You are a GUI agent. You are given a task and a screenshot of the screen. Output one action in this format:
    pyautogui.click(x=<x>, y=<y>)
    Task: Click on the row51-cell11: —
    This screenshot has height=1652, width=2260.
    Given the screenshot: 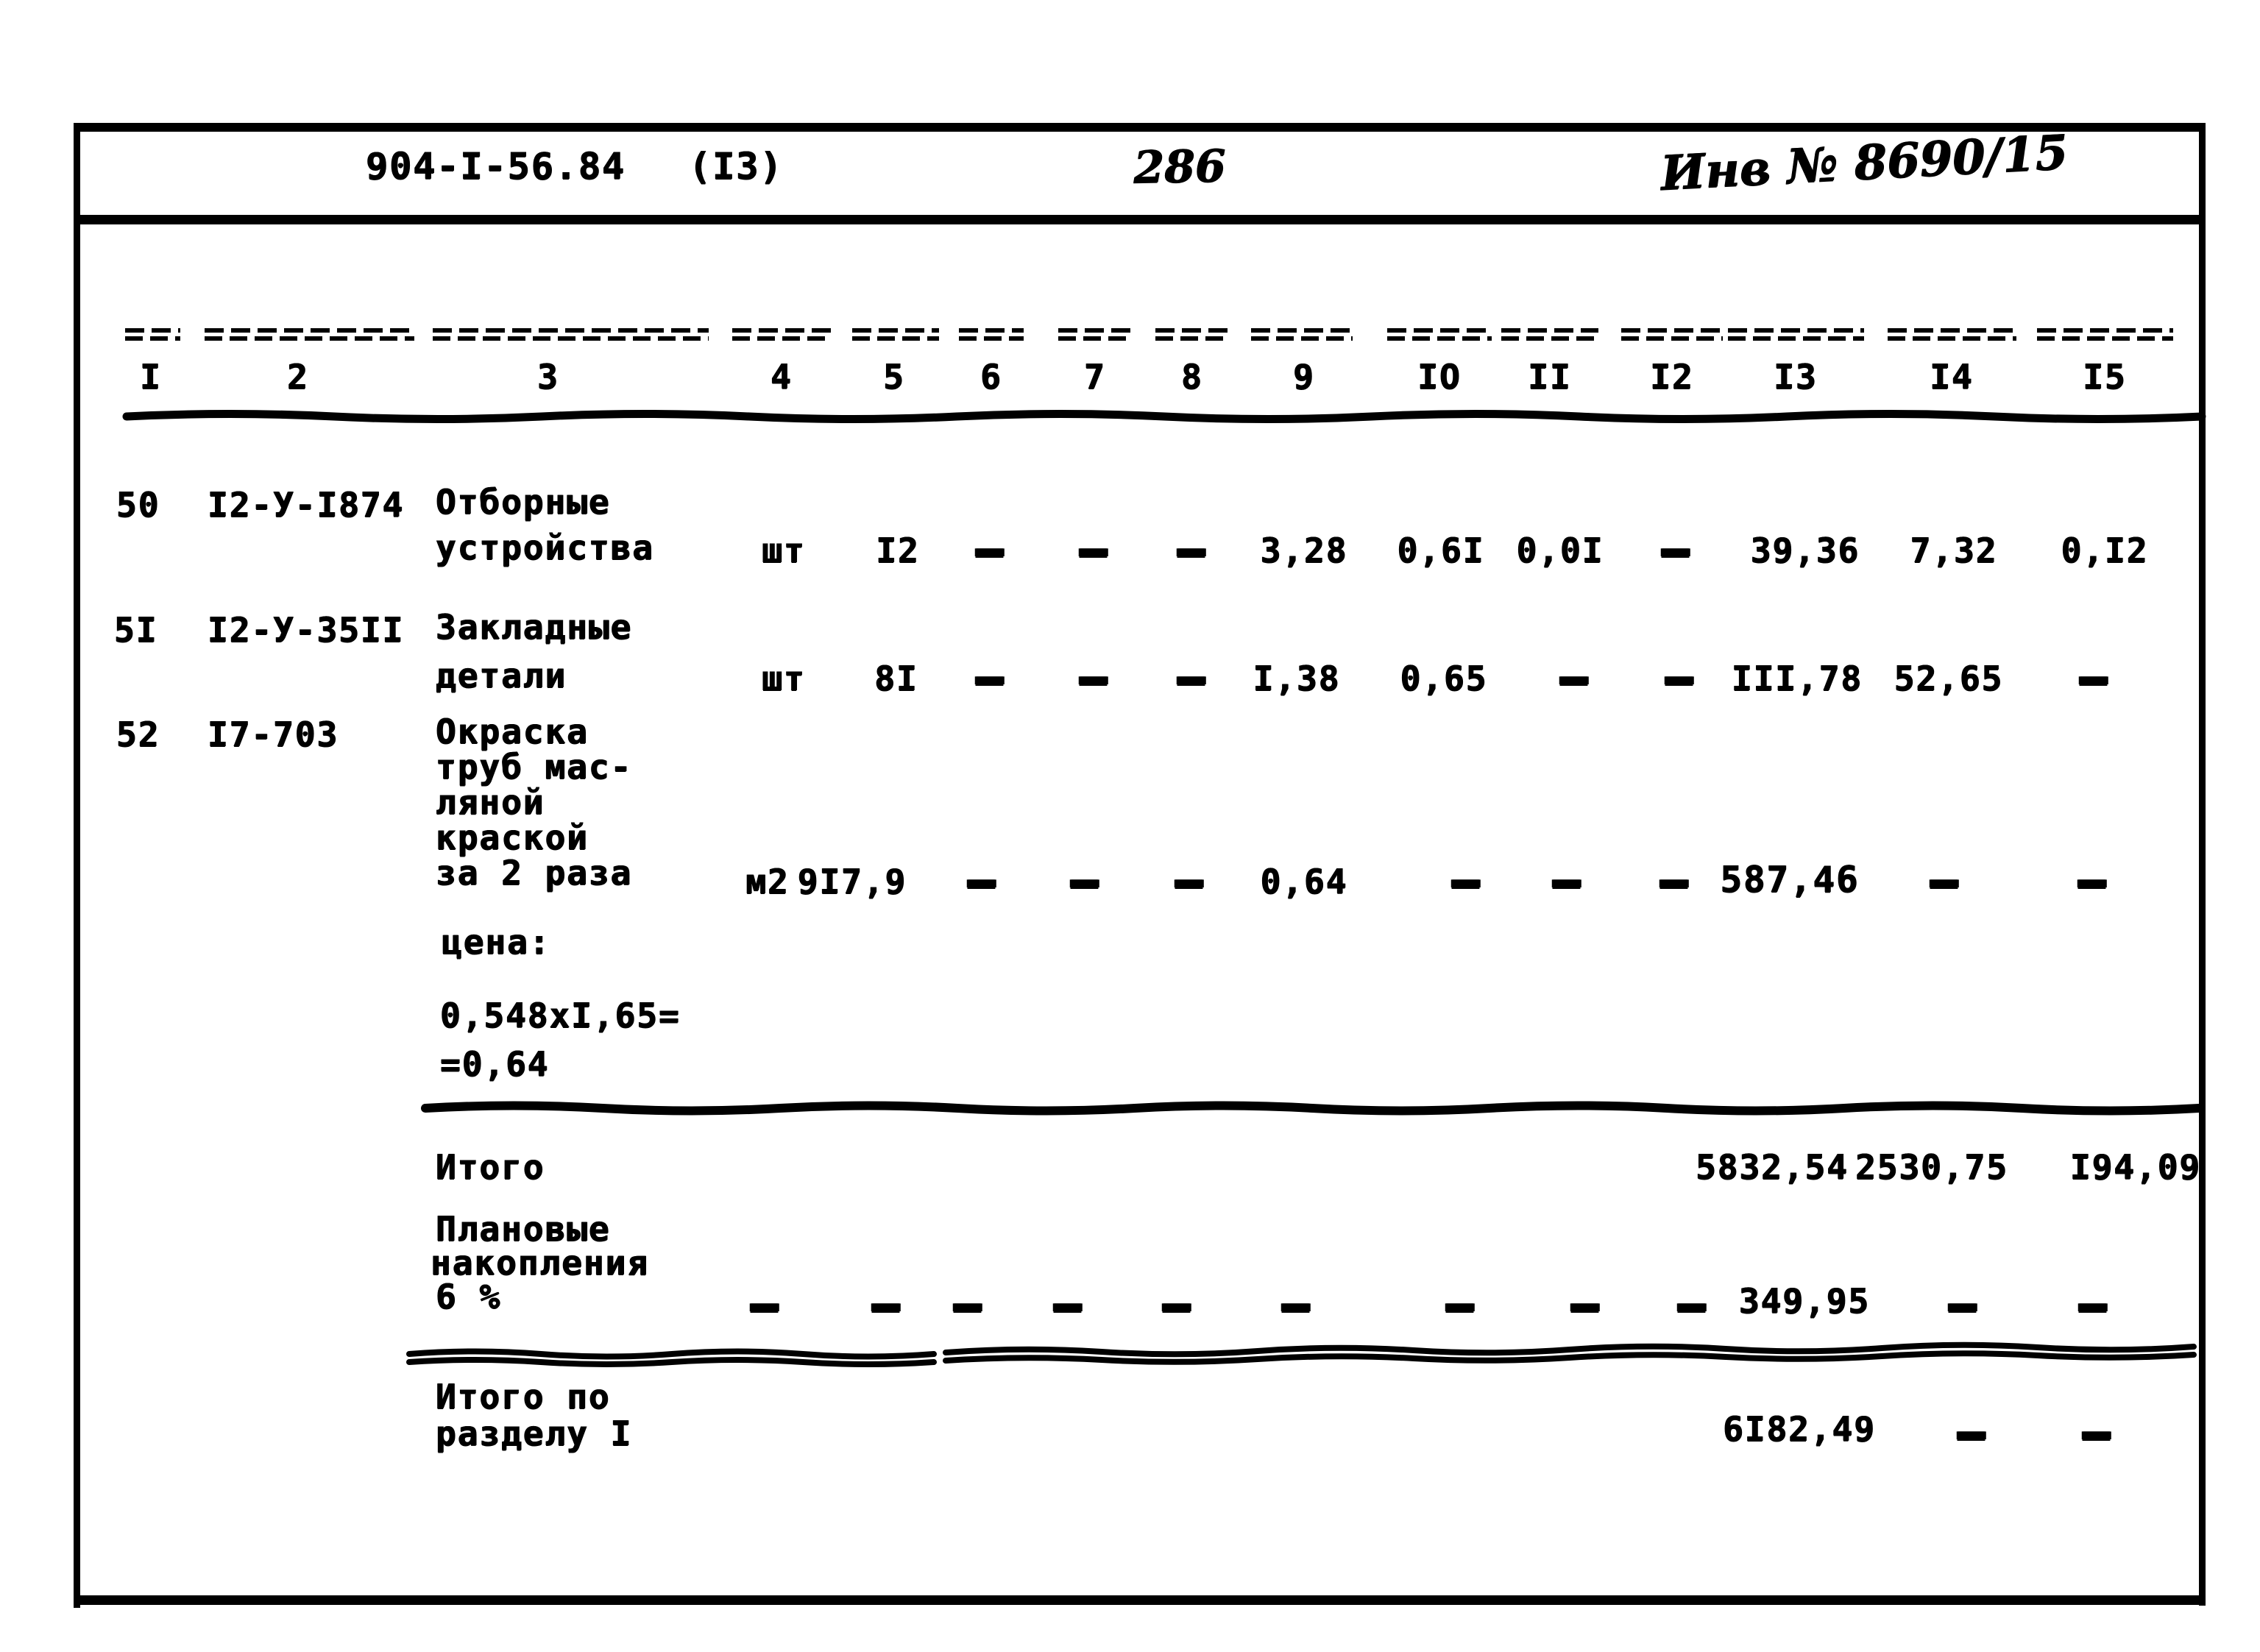 What is the action you would take?
    pyautogui.click(x=1574, y=676)
    